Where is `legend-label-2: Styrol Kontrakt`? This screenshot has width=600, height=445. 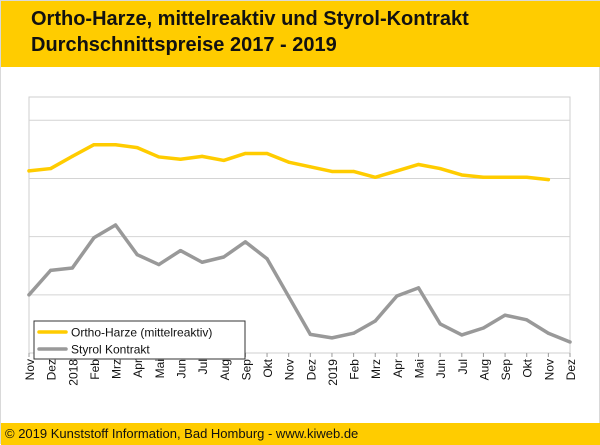 legend-label-2: Styrol Kontrakt is located at coordinates (110, 350).